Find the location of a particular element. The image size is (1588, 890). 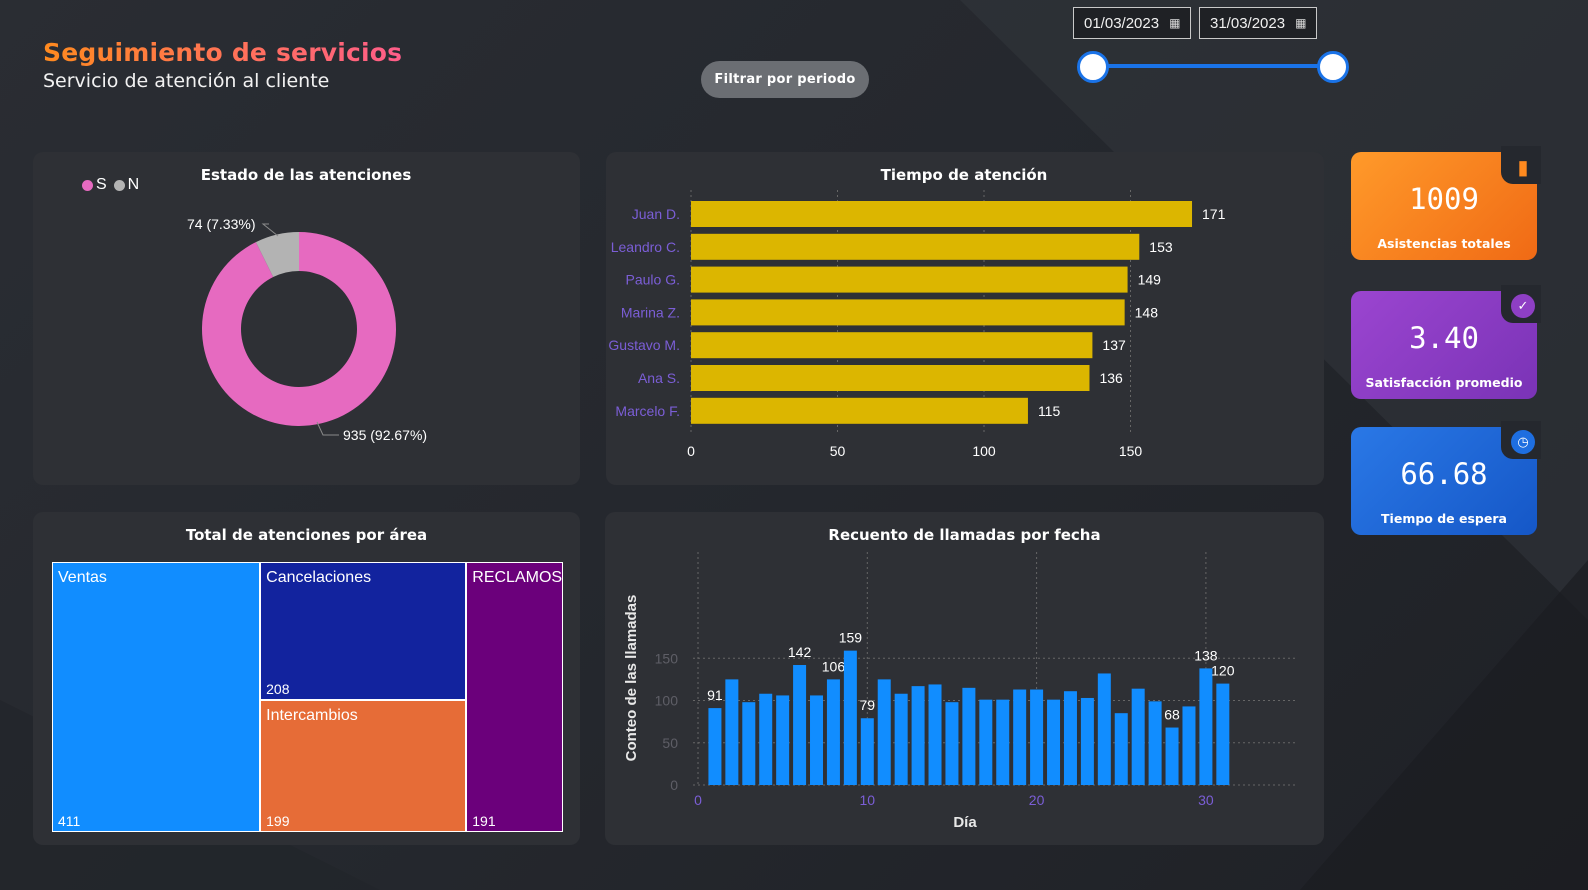

kpi-label: Tiempo de espera is located at coordinates (1444, 518).